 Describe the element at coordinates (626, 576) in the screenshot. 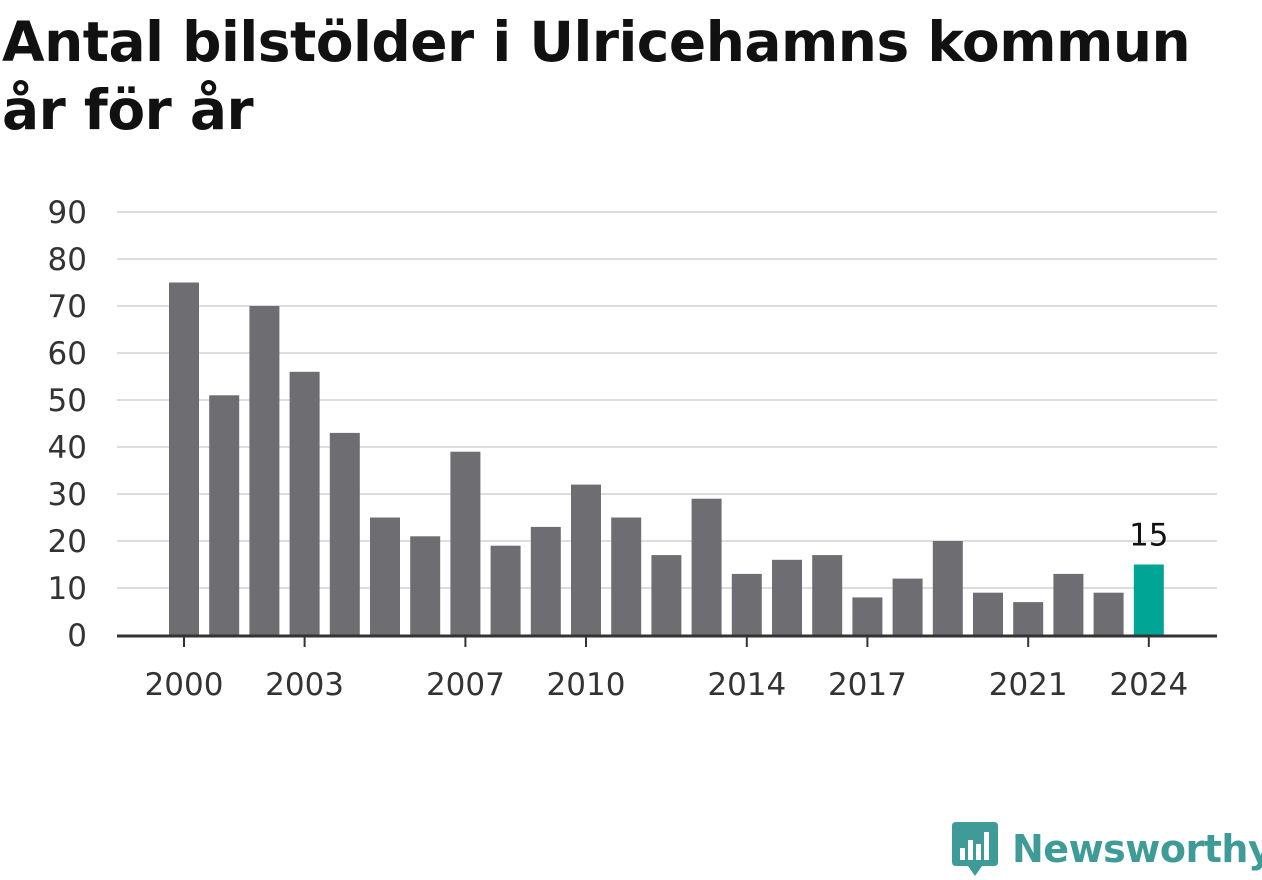

I see `bar-2011` at that location.